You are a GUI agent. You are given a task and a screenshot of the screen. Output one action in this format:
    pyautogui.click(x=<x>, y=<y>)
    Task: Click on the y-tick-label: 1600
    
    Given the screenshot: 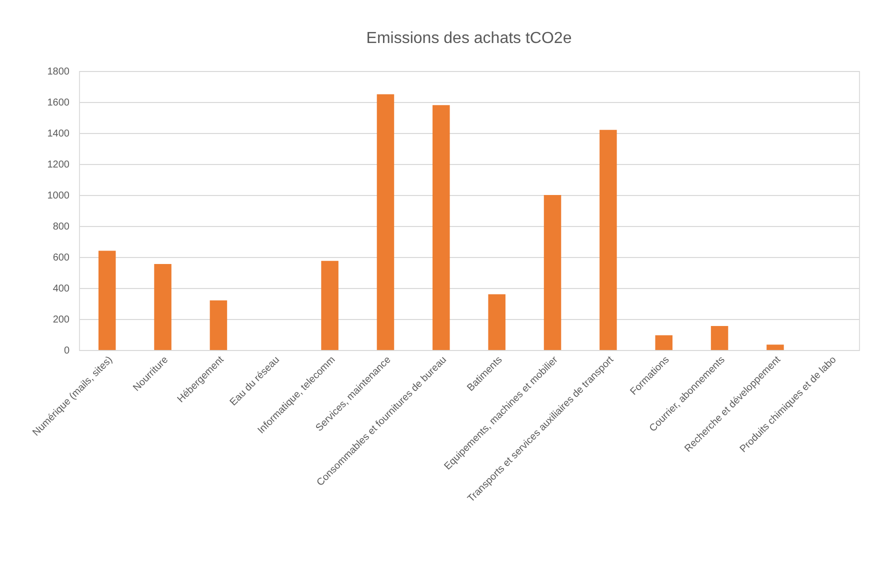 What is the action you would take?
    pyautogui.click(x=58, y=103)
    